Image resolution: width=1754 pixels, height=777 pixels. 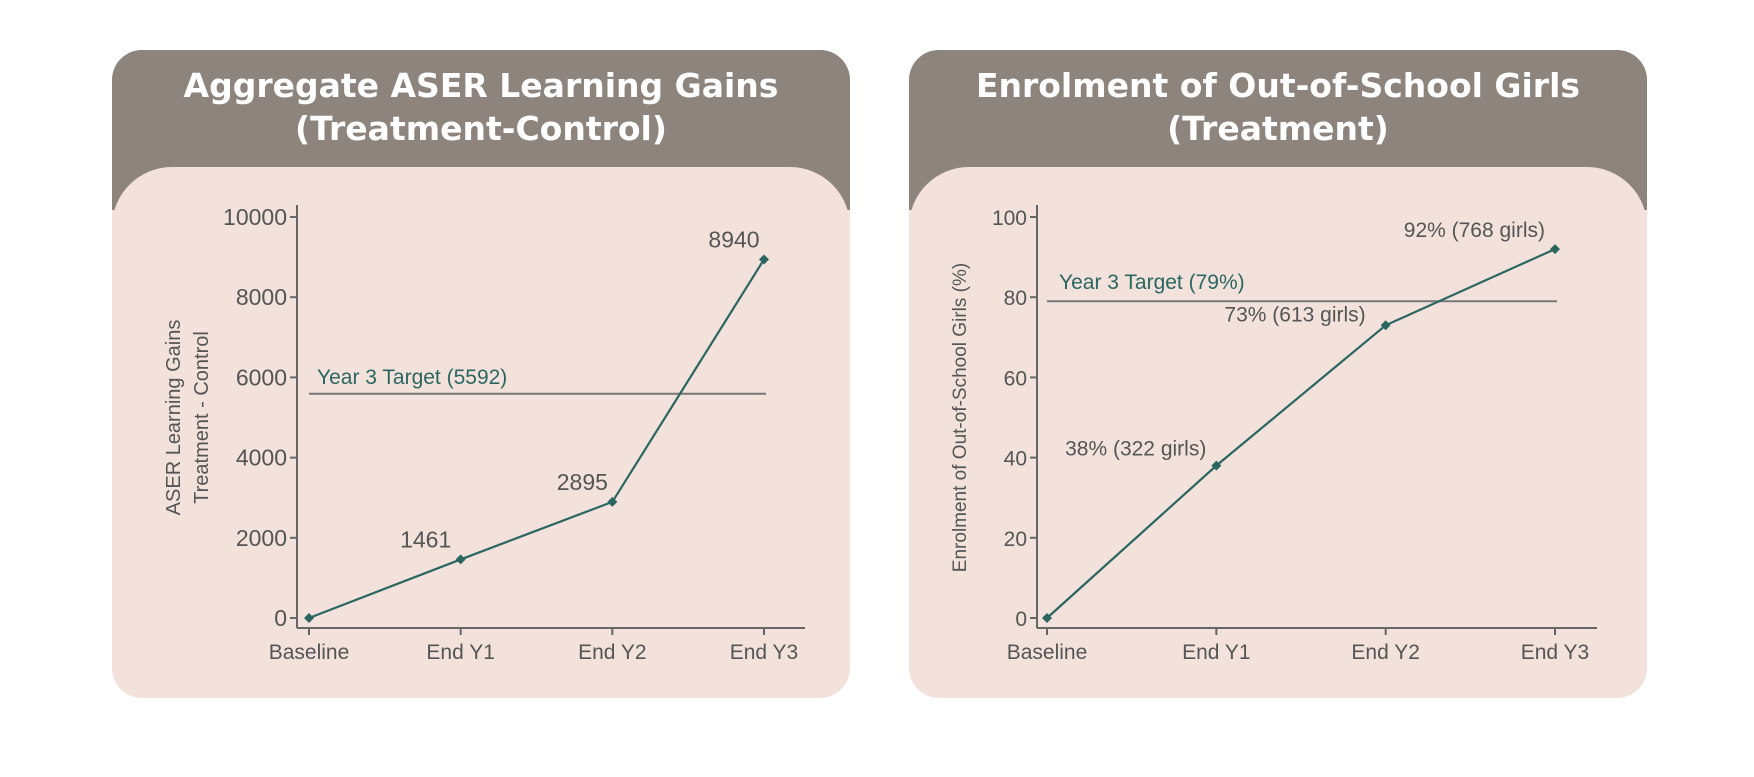 What do you see at coordinates (425, 539) in the screenshot?
I see `data-label: 1461` at bounding box center [425, 539].